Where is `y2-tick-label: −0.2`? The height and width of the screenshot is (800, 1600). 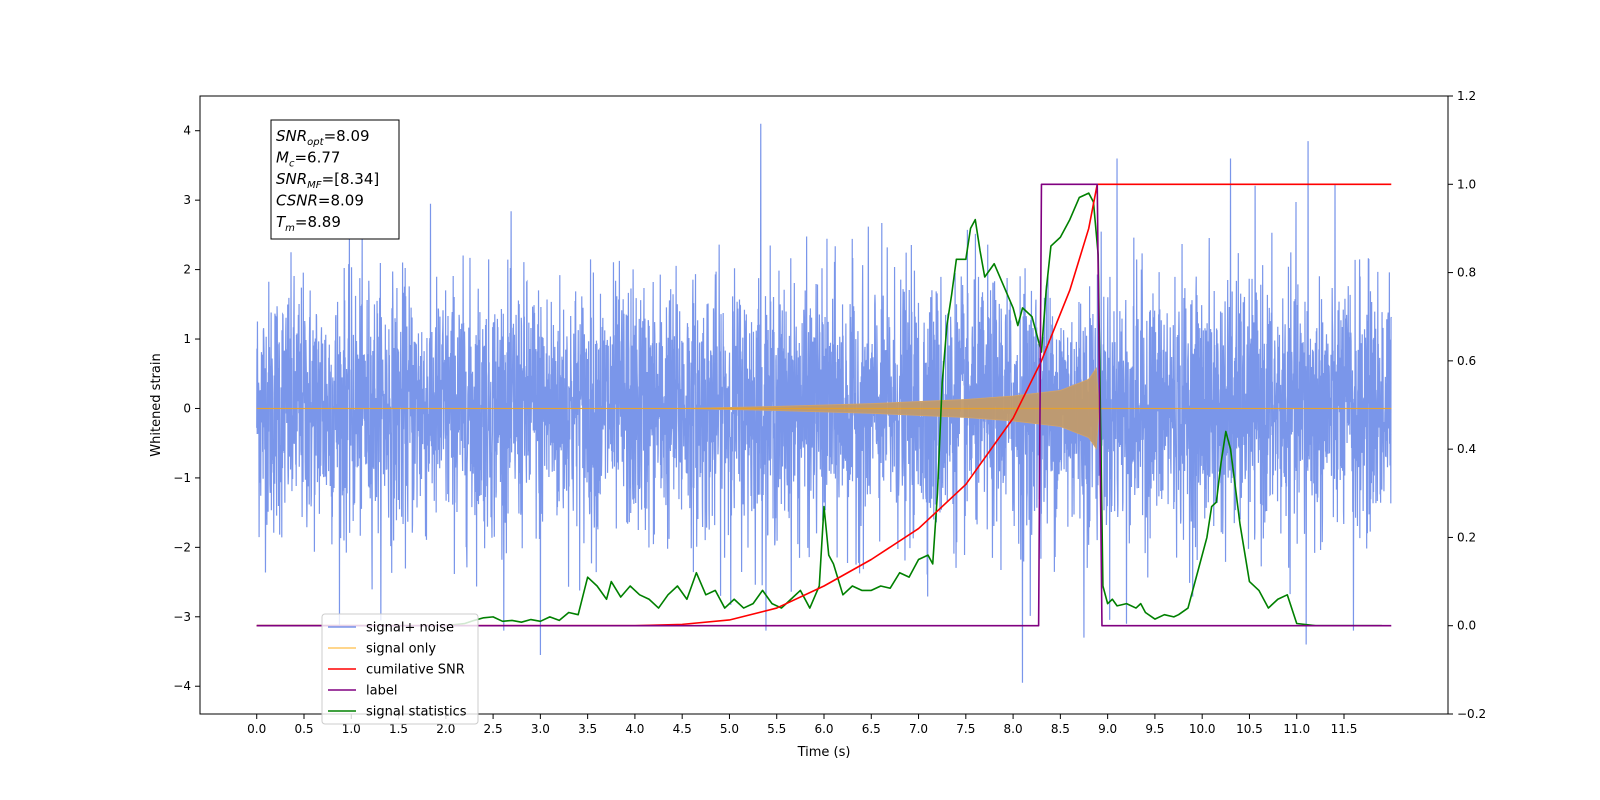 y2-tick-label: −0.2 is located at coordinates (1471, 714).